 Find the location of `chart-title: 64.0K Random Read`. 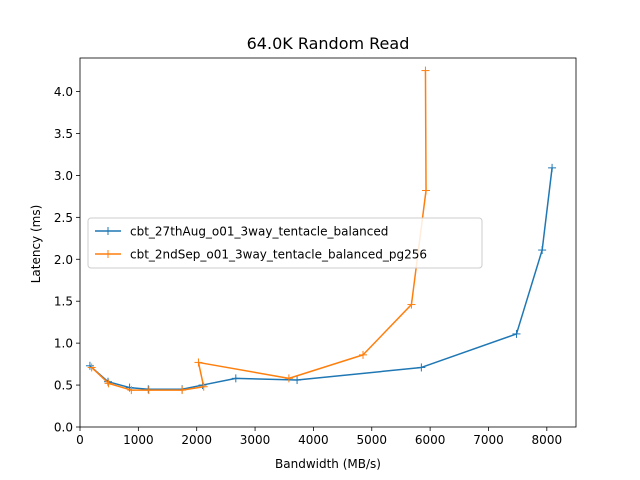

chart-title: 64.0K Random Read is located at coordinates (328, 43).